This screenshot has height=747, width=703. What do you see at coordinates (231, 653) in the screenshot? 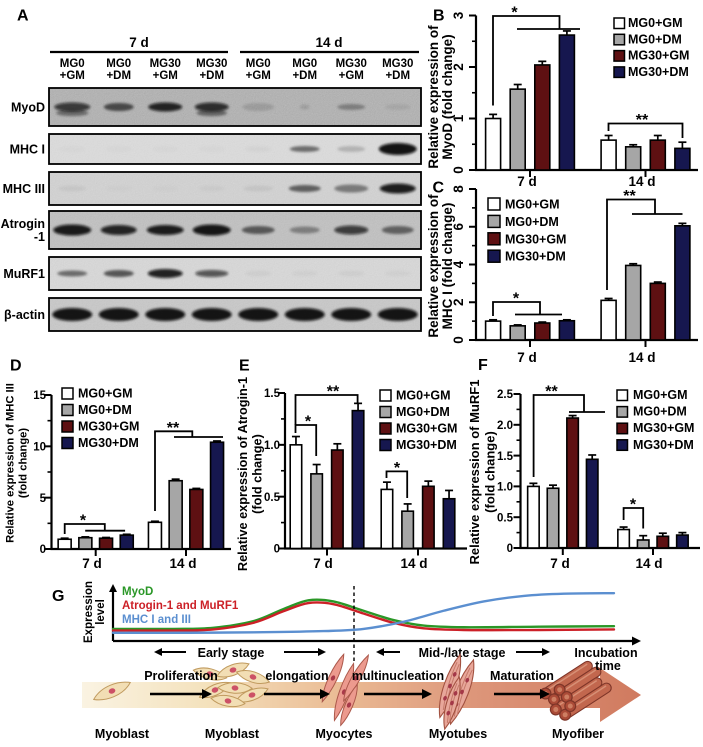
I see `stage-label-early: Early stage` at bounding box center [231, 653].